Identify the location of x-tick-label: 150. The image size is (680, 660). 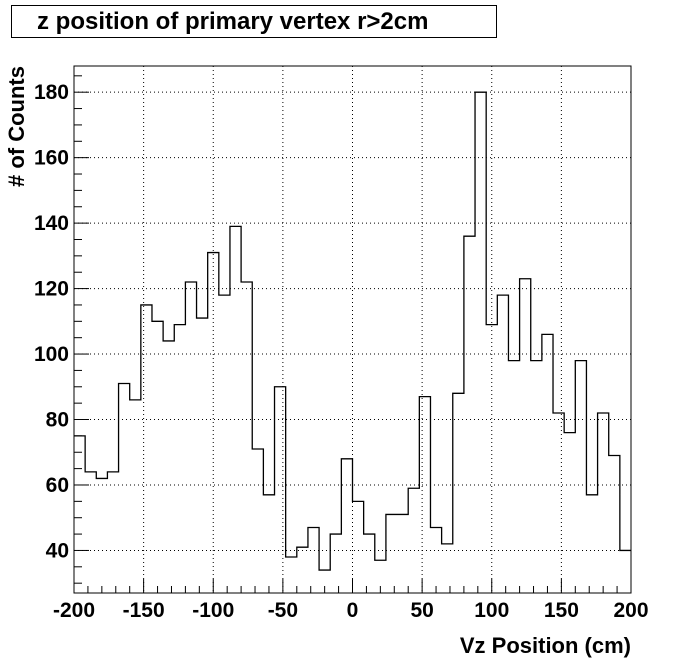
(561, 610).